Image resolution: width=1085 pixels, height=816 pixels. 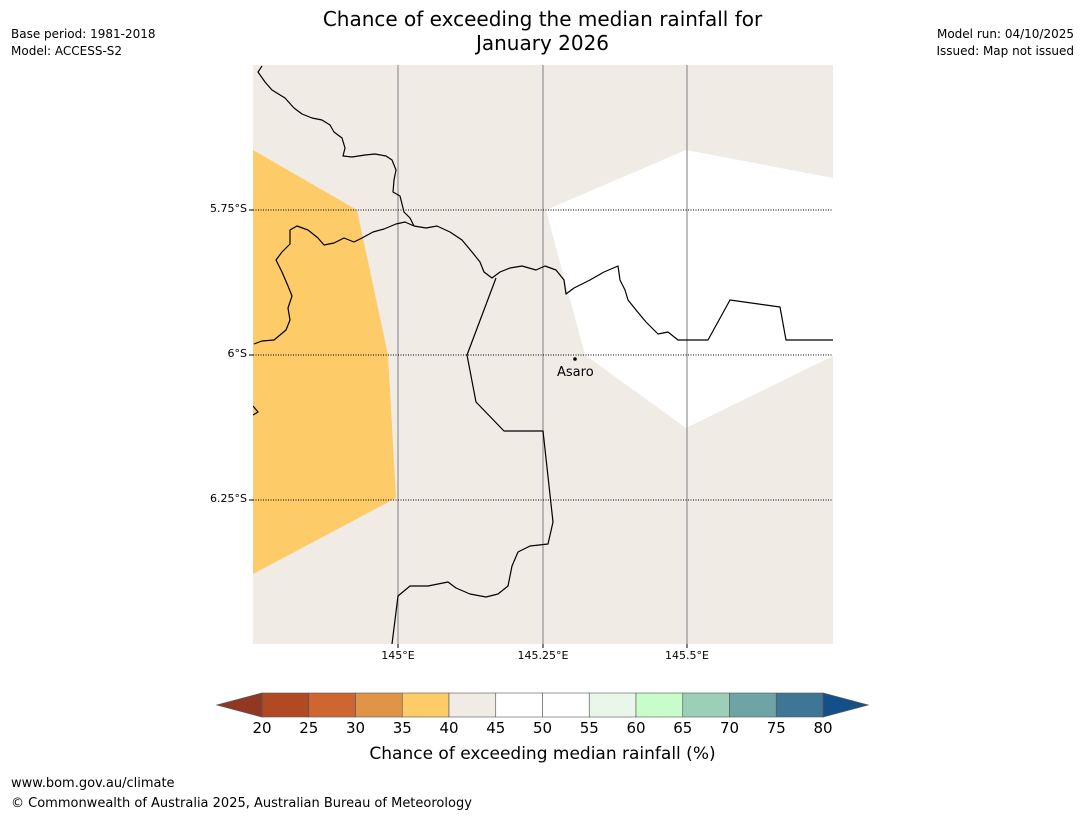 What do you see at coordinates (336, 146) in the screenshot?
I see `boundary-north` at bounding box center [336, 146].